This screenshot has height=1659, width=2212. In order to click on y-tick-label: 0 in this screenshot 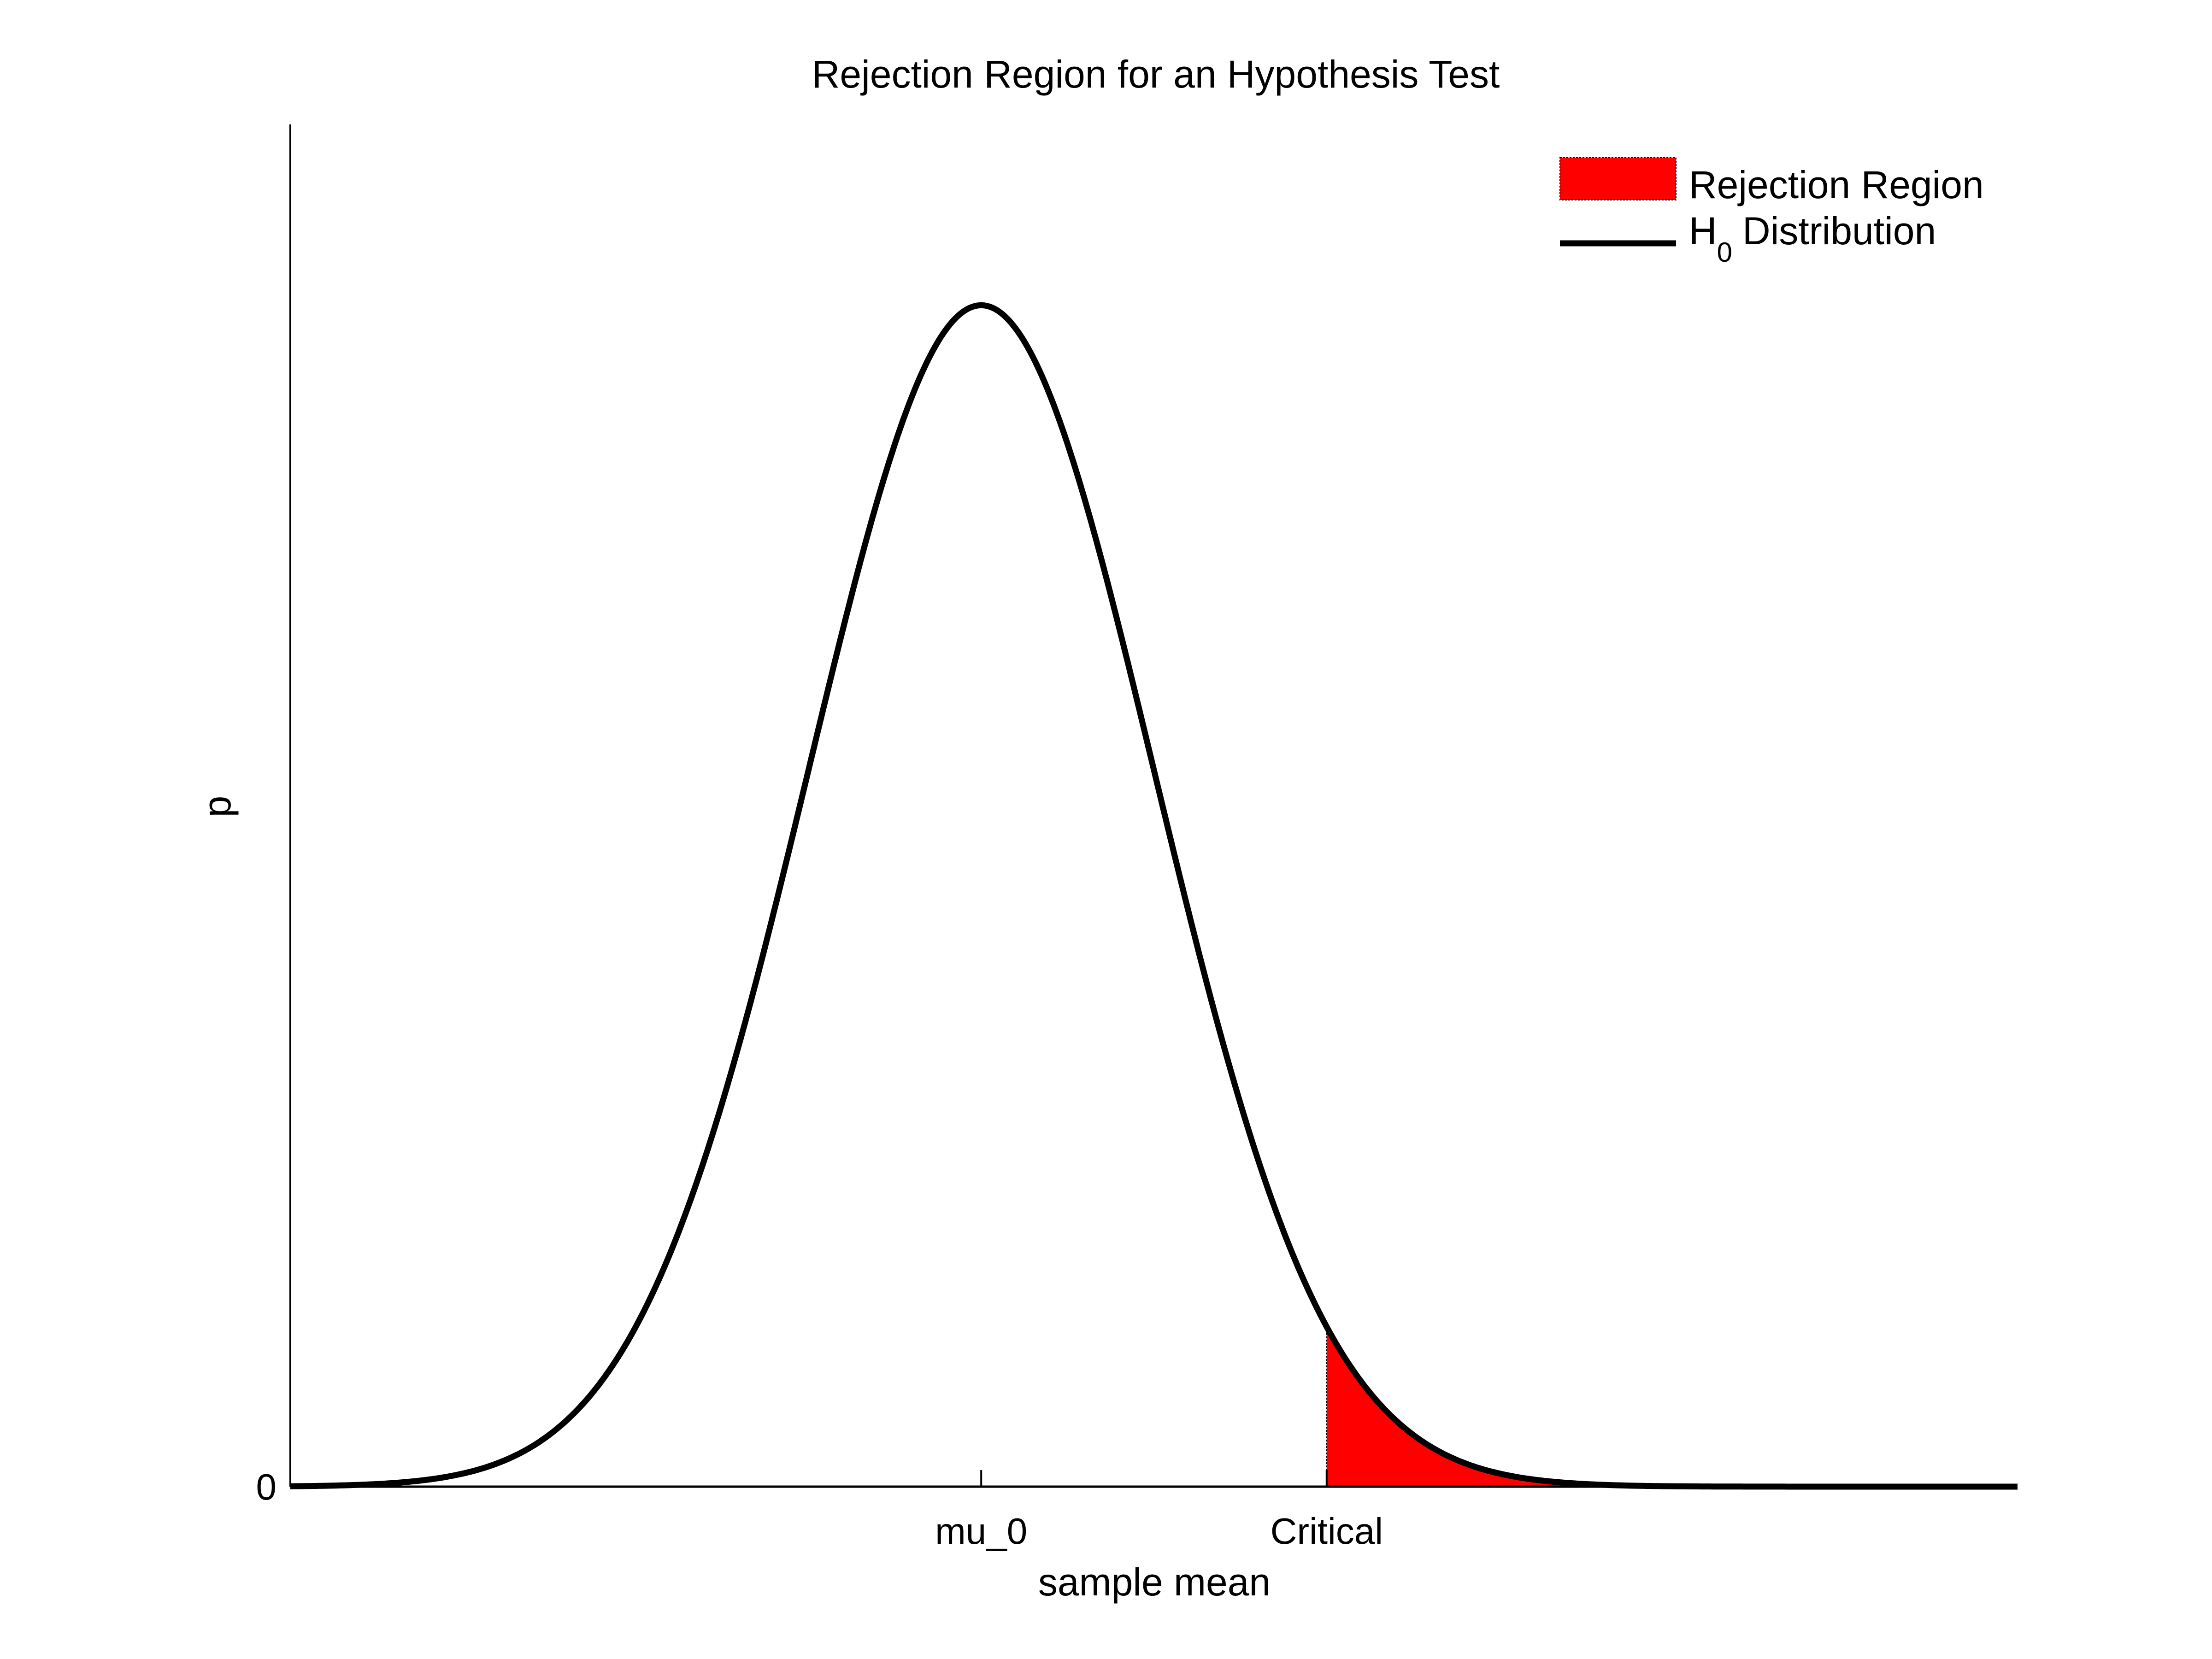, I will do `click(266, 1486)`.